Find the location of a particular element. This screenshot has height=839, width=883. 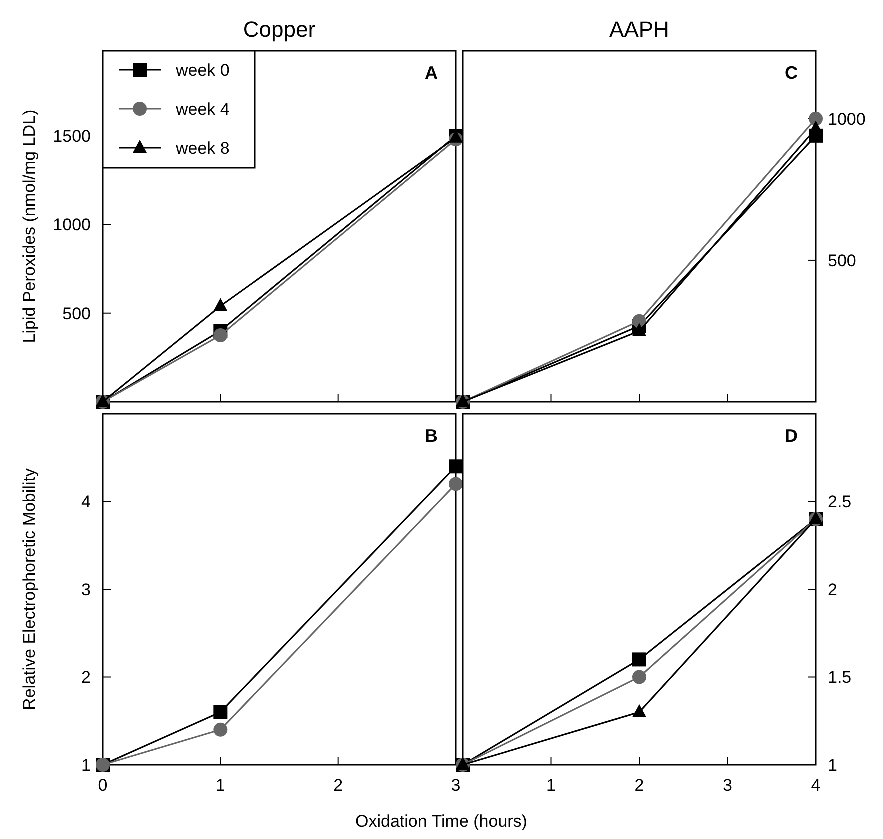

legend-label: week 8 is located at coordinates (202, 148).